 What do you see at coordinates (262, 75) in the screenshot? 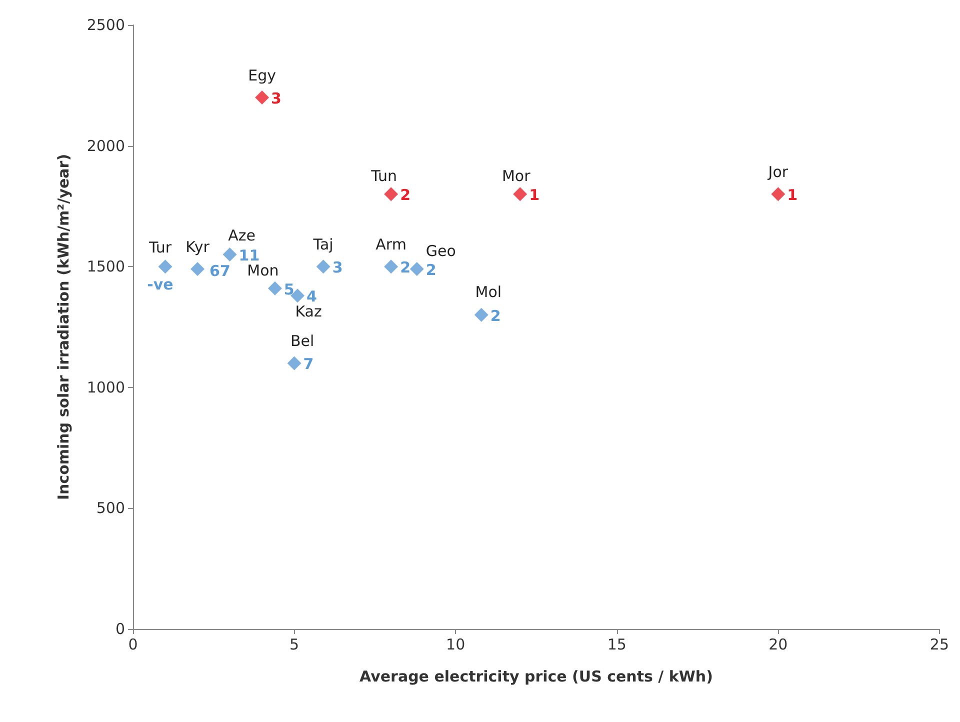
I see `annotation: Egy` at bounding box center [262, 75].